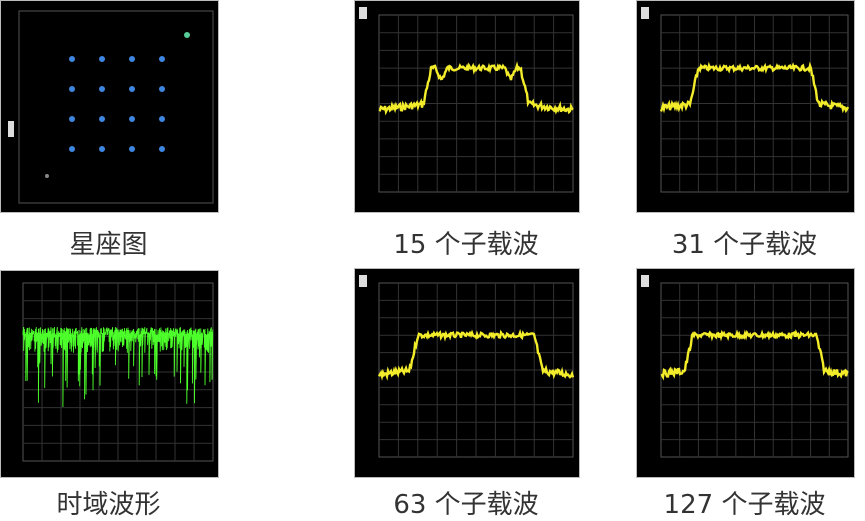  Describe the element at coordinates (108, 245) in the screenshot. I see `caption-constellation: 星座图` at that location.